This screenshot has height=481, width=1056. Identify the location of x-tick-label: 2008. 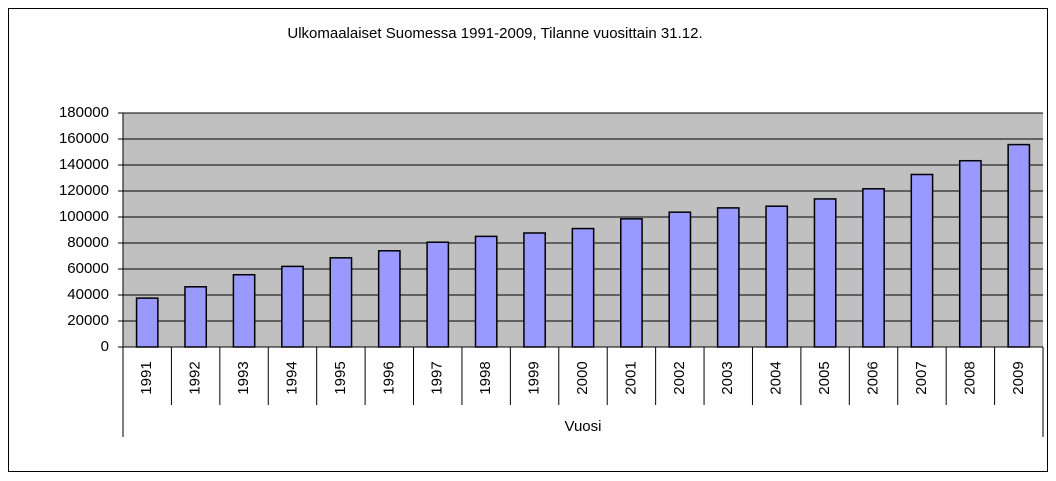
(969, 377).